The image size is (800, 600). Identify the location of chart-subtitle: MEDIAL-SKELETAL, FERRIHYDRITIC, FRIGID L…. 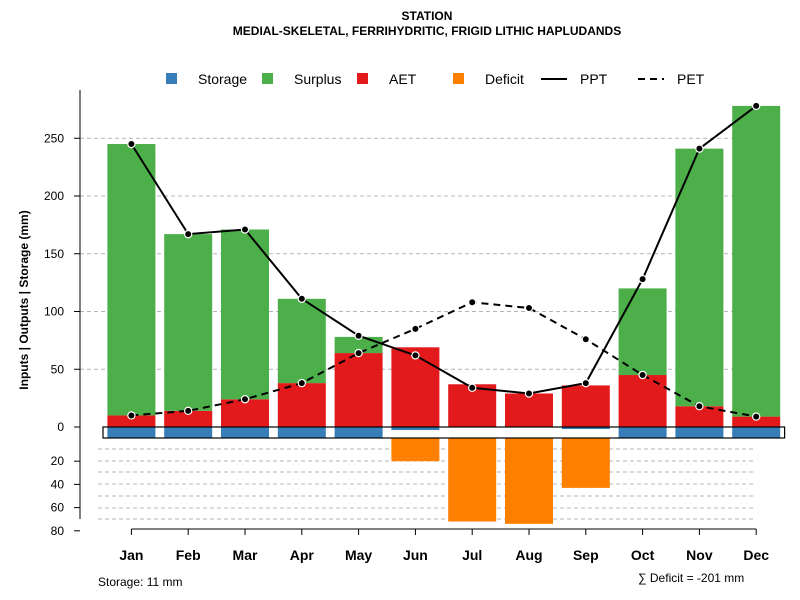
(427, 31).